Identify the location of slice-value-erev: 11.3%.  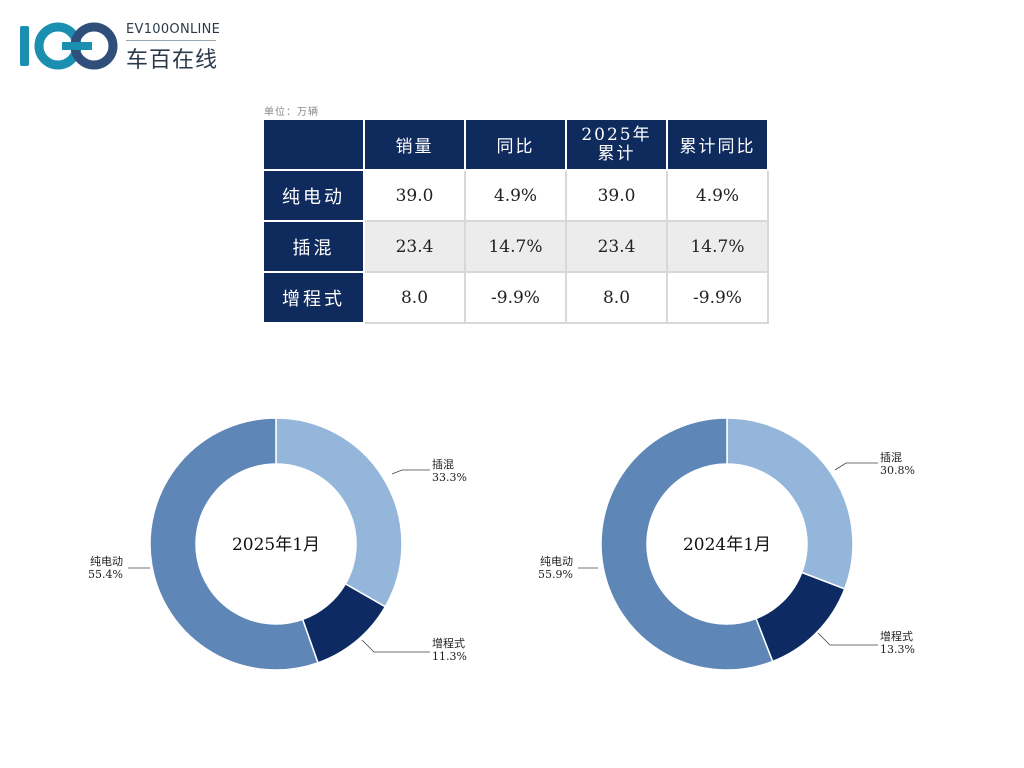
(449, 656).